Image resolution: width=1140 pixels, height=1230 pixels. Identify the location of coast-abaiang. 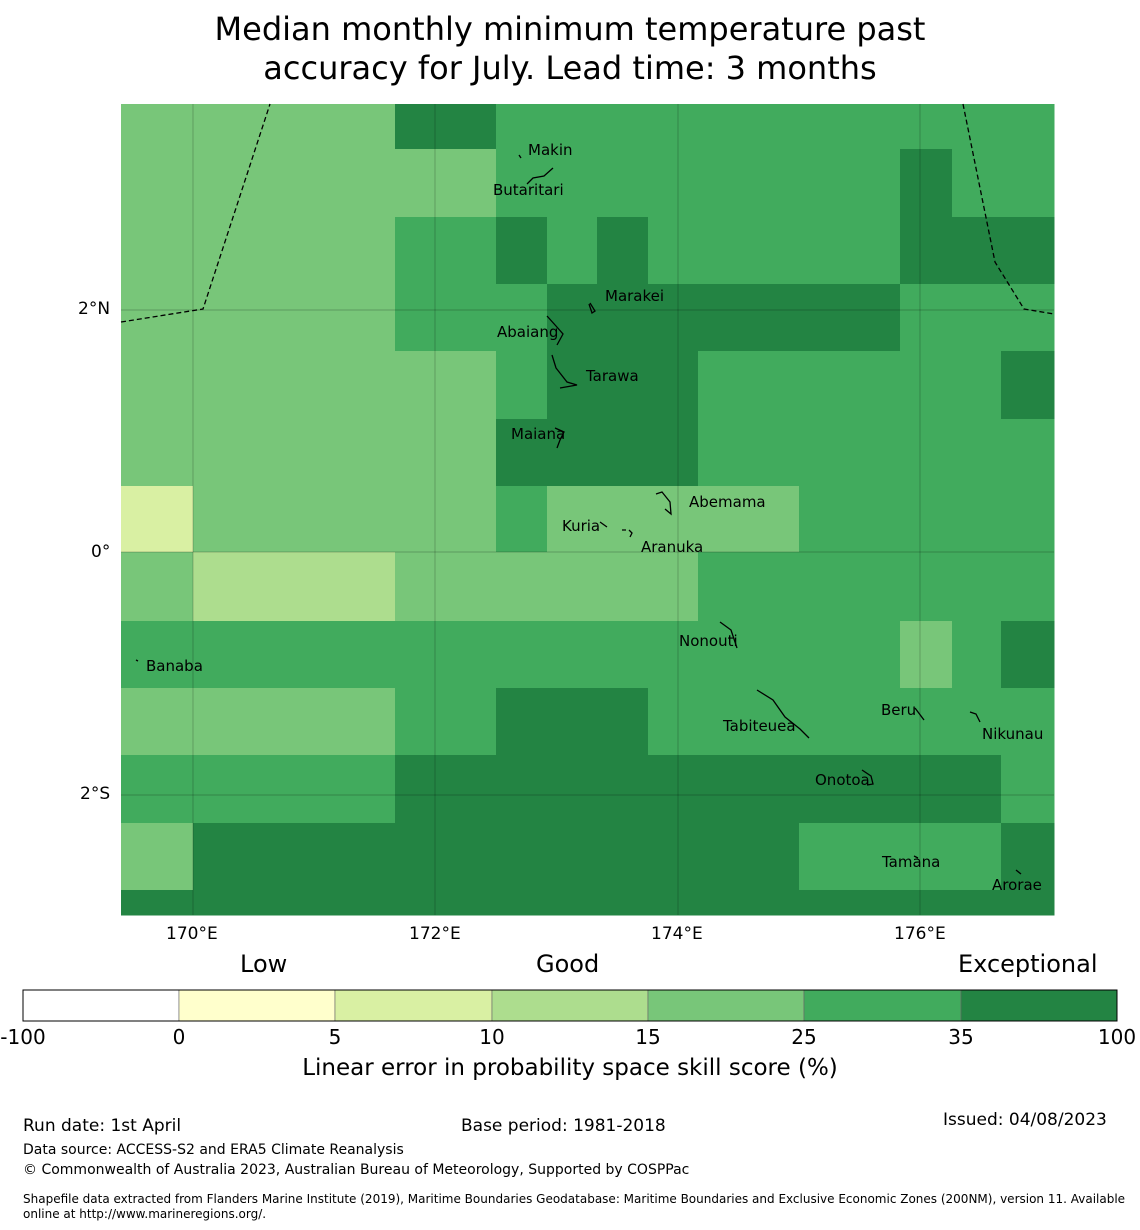
(555, 330).